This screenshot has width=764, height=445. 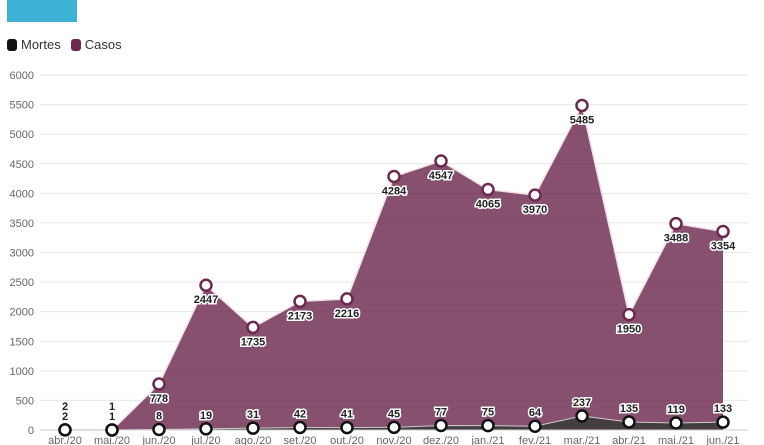 I want to click on x-tick-label: abr./21, so click(x=629, y=440).